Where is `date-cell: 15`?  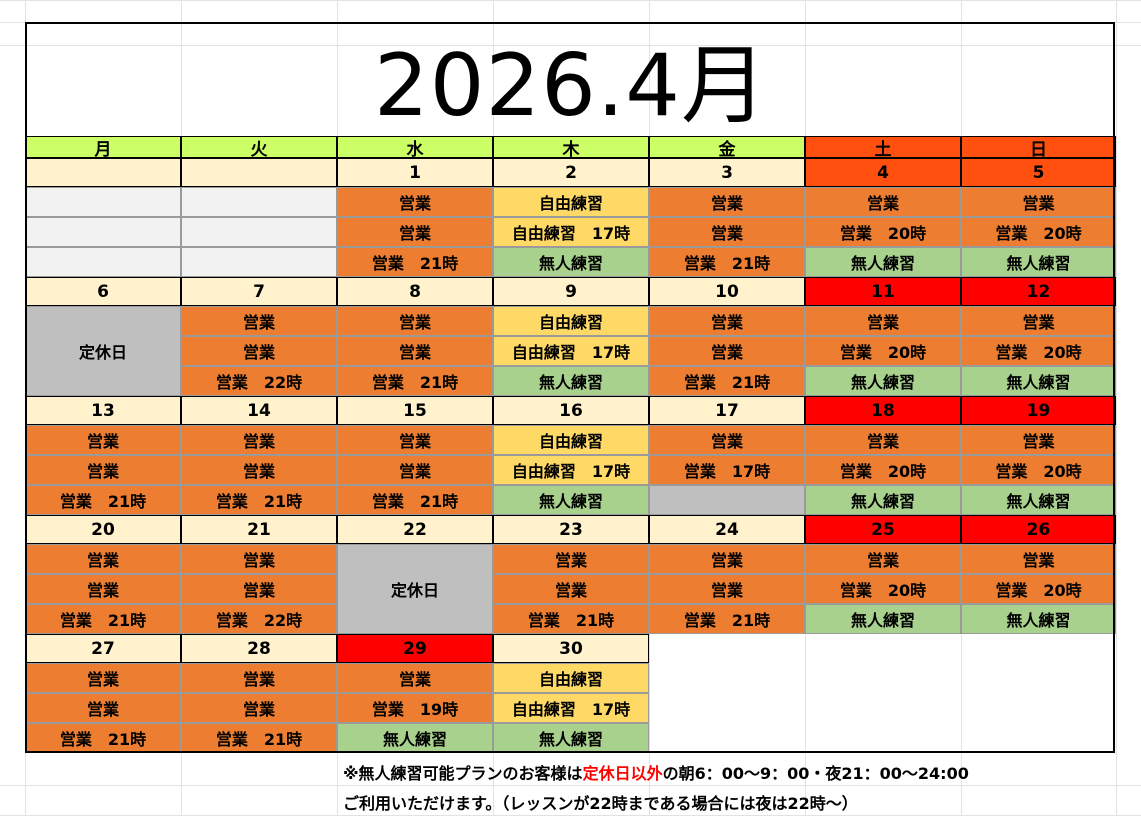
date-cell: 15 is located at coordinates (415, 410).